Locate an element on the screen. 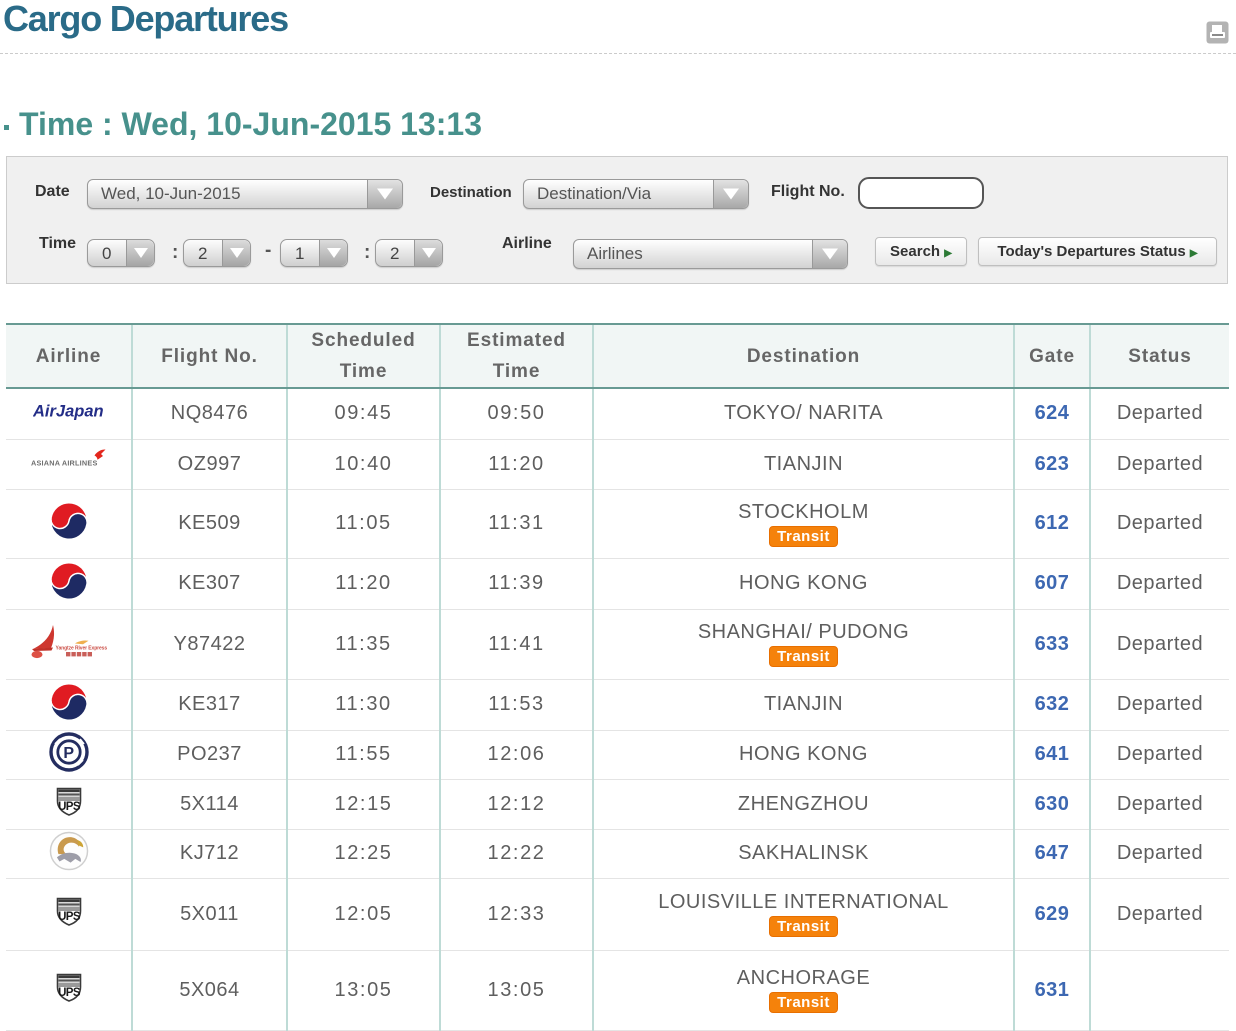 The height and width of the screenshot is (1031, 1236). svg-text: AirJapan is located at coordinates (68, 411).